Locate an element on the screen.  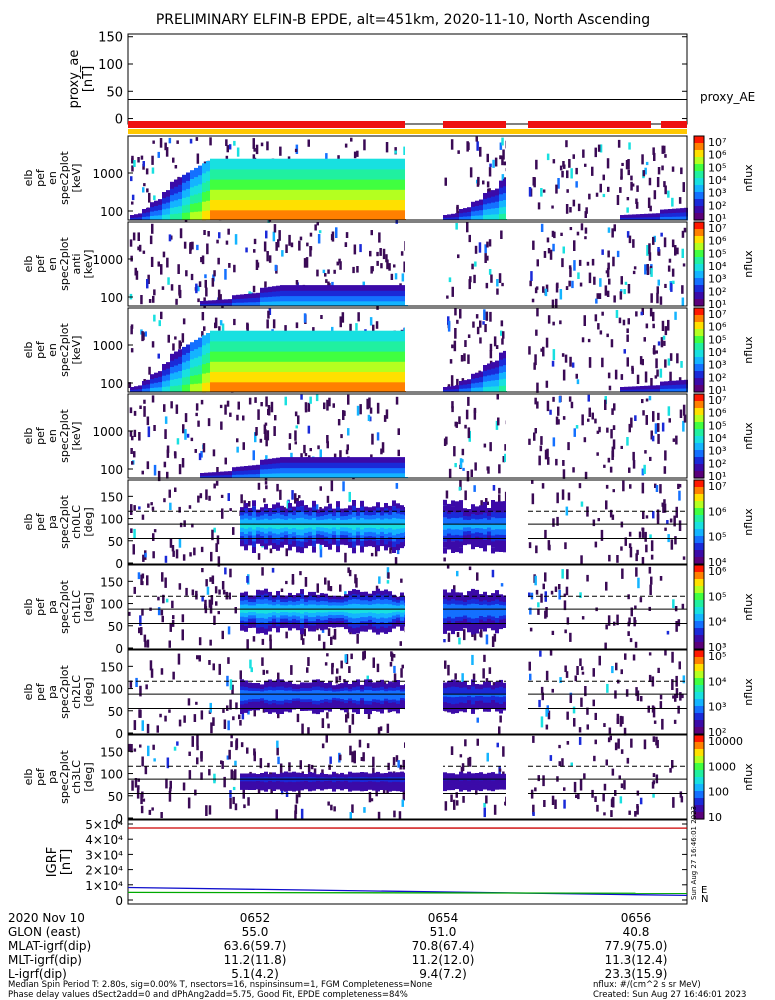
en-perp-colorbar-cell is located at coordinates (699, 347).